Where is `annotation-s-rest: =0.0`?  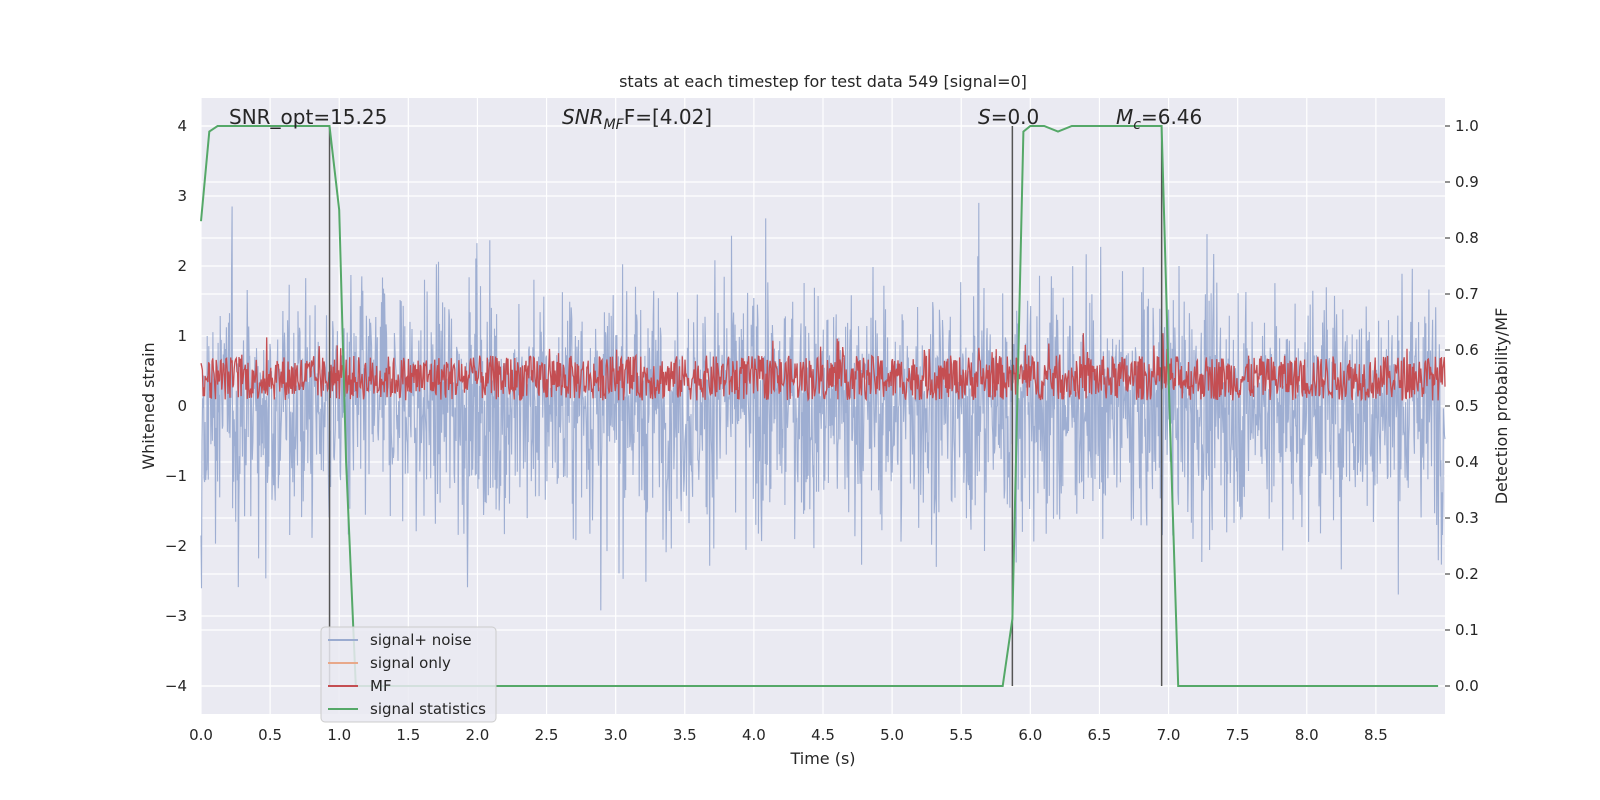
annotation-s-rest: =0.0 is located at coordinates (1015, 117).